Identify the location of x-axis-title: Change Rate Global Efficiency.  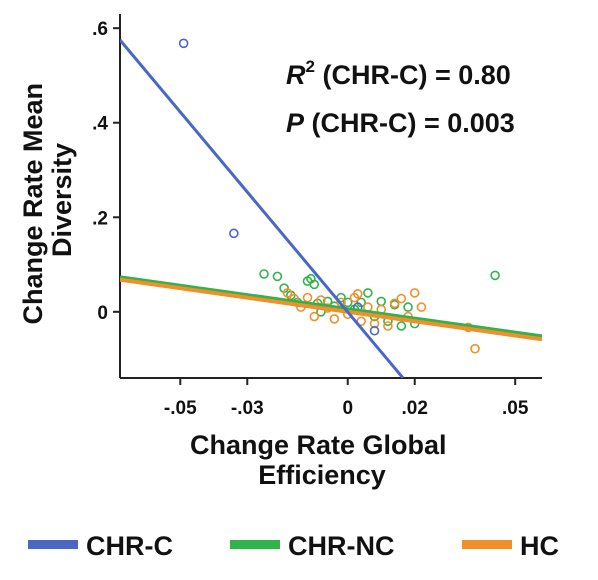
(322, 460).